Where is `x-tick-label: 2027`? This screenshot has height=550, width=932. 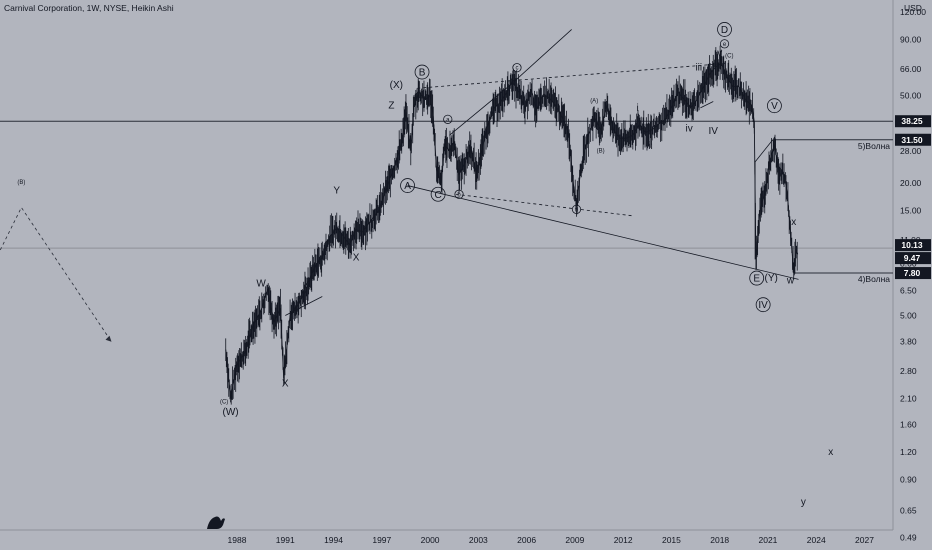 x-tick-label: 2027 is located at coordinates (864, 540).